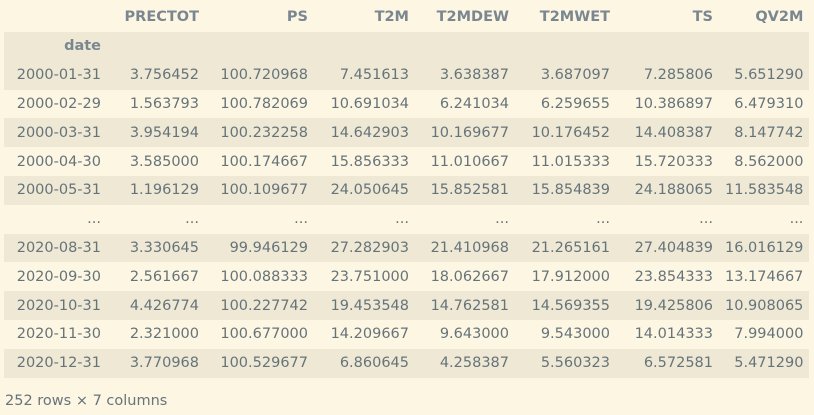  Describe the element at coordinates (570, 276) in the screenshot. I see `table-cell: 17.912000` at that location.